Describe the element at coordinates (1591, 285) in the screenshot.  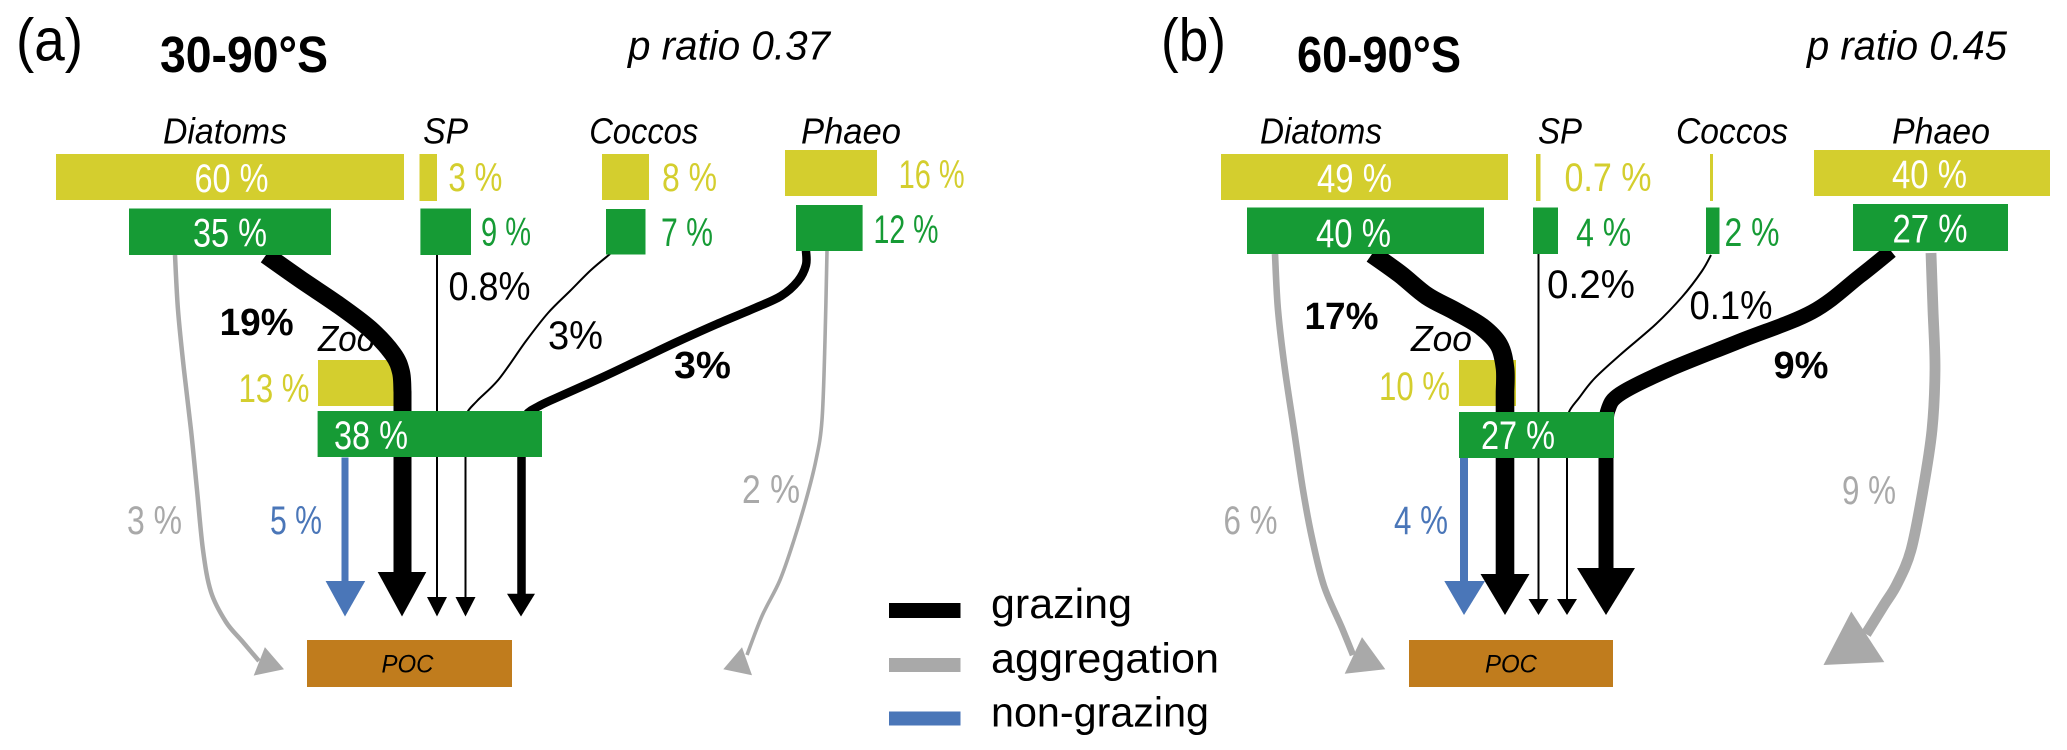
I see `svg-text: 0.2%` at that location.